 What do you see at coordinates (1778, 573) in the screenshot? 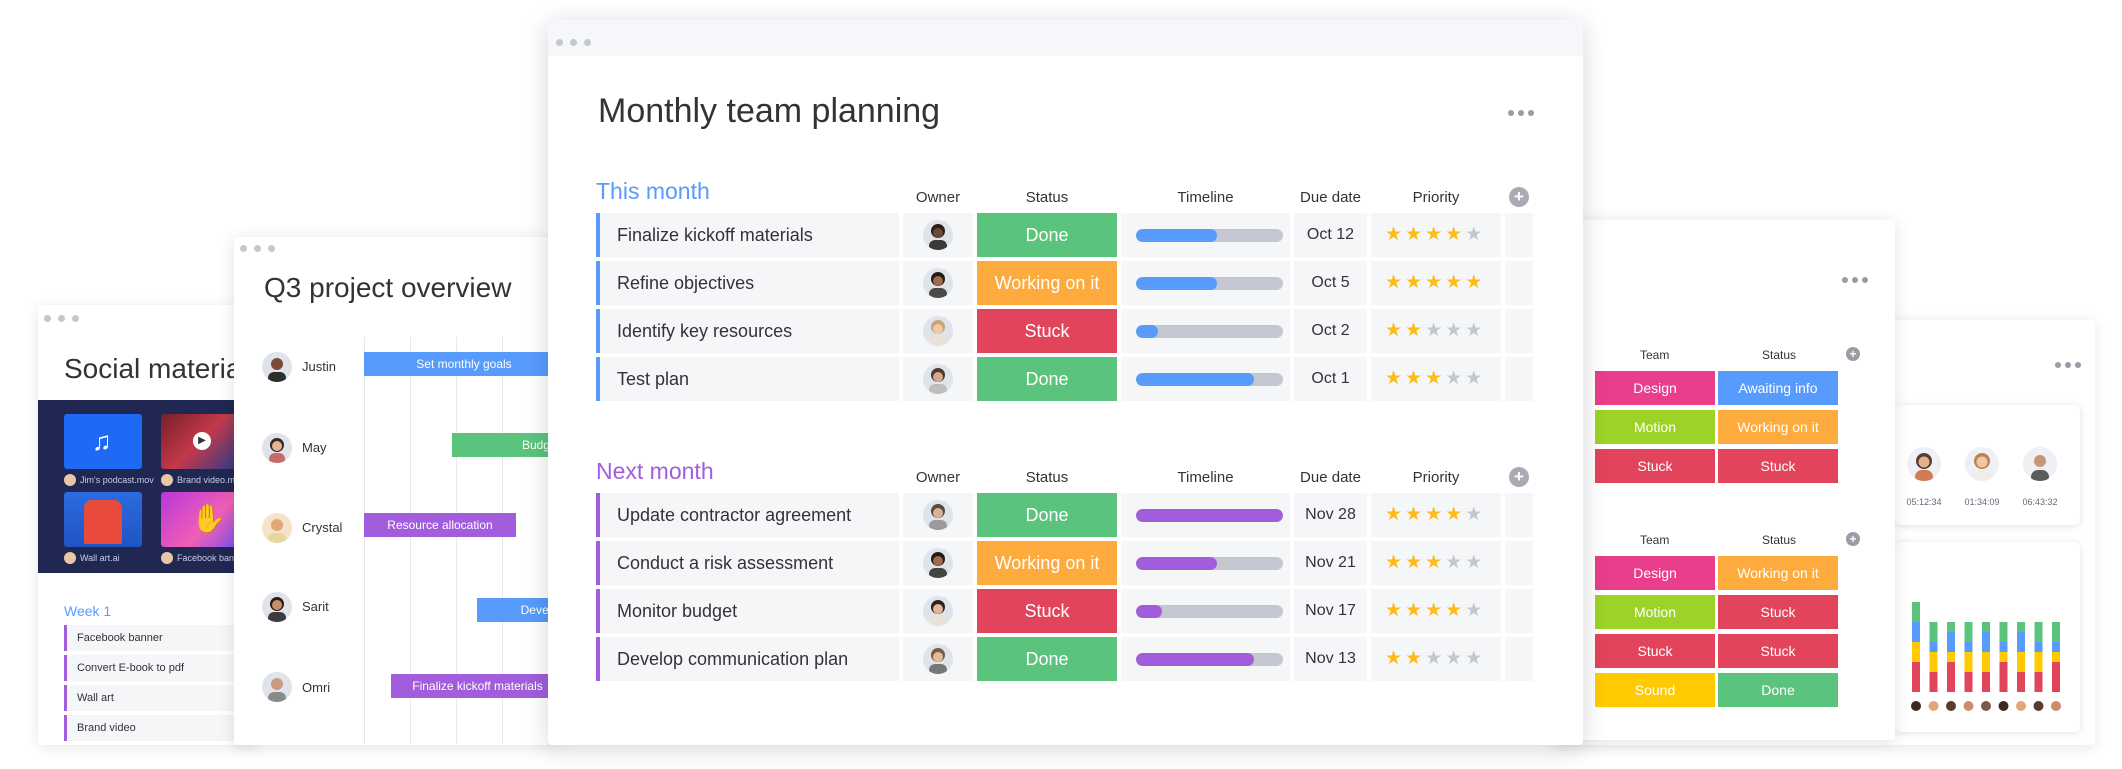
I see `status-cell: Working on it` at bounding box center [1778, 573].